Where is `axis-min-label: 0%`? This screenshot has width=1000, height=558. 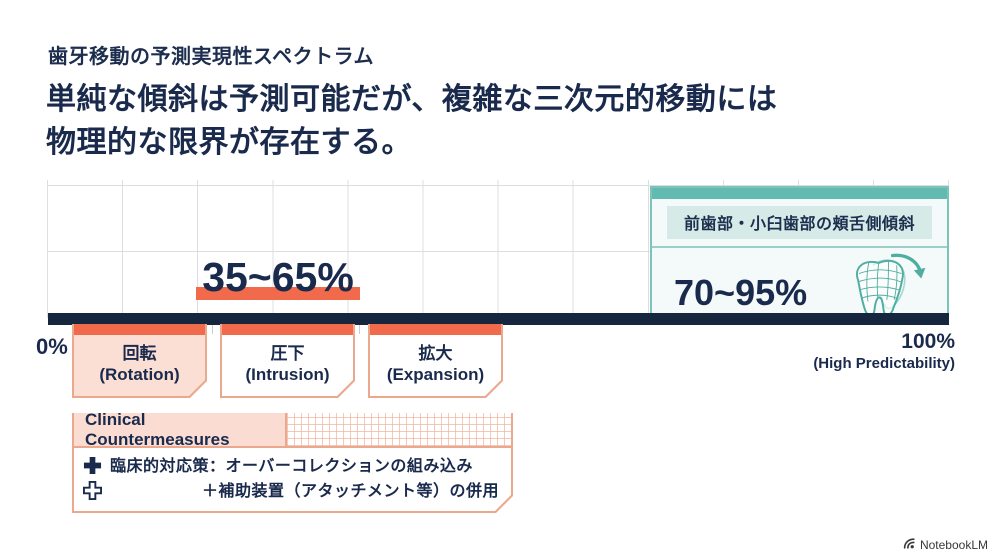
axis-min-label: 0% is located at coordinates (52, 346).